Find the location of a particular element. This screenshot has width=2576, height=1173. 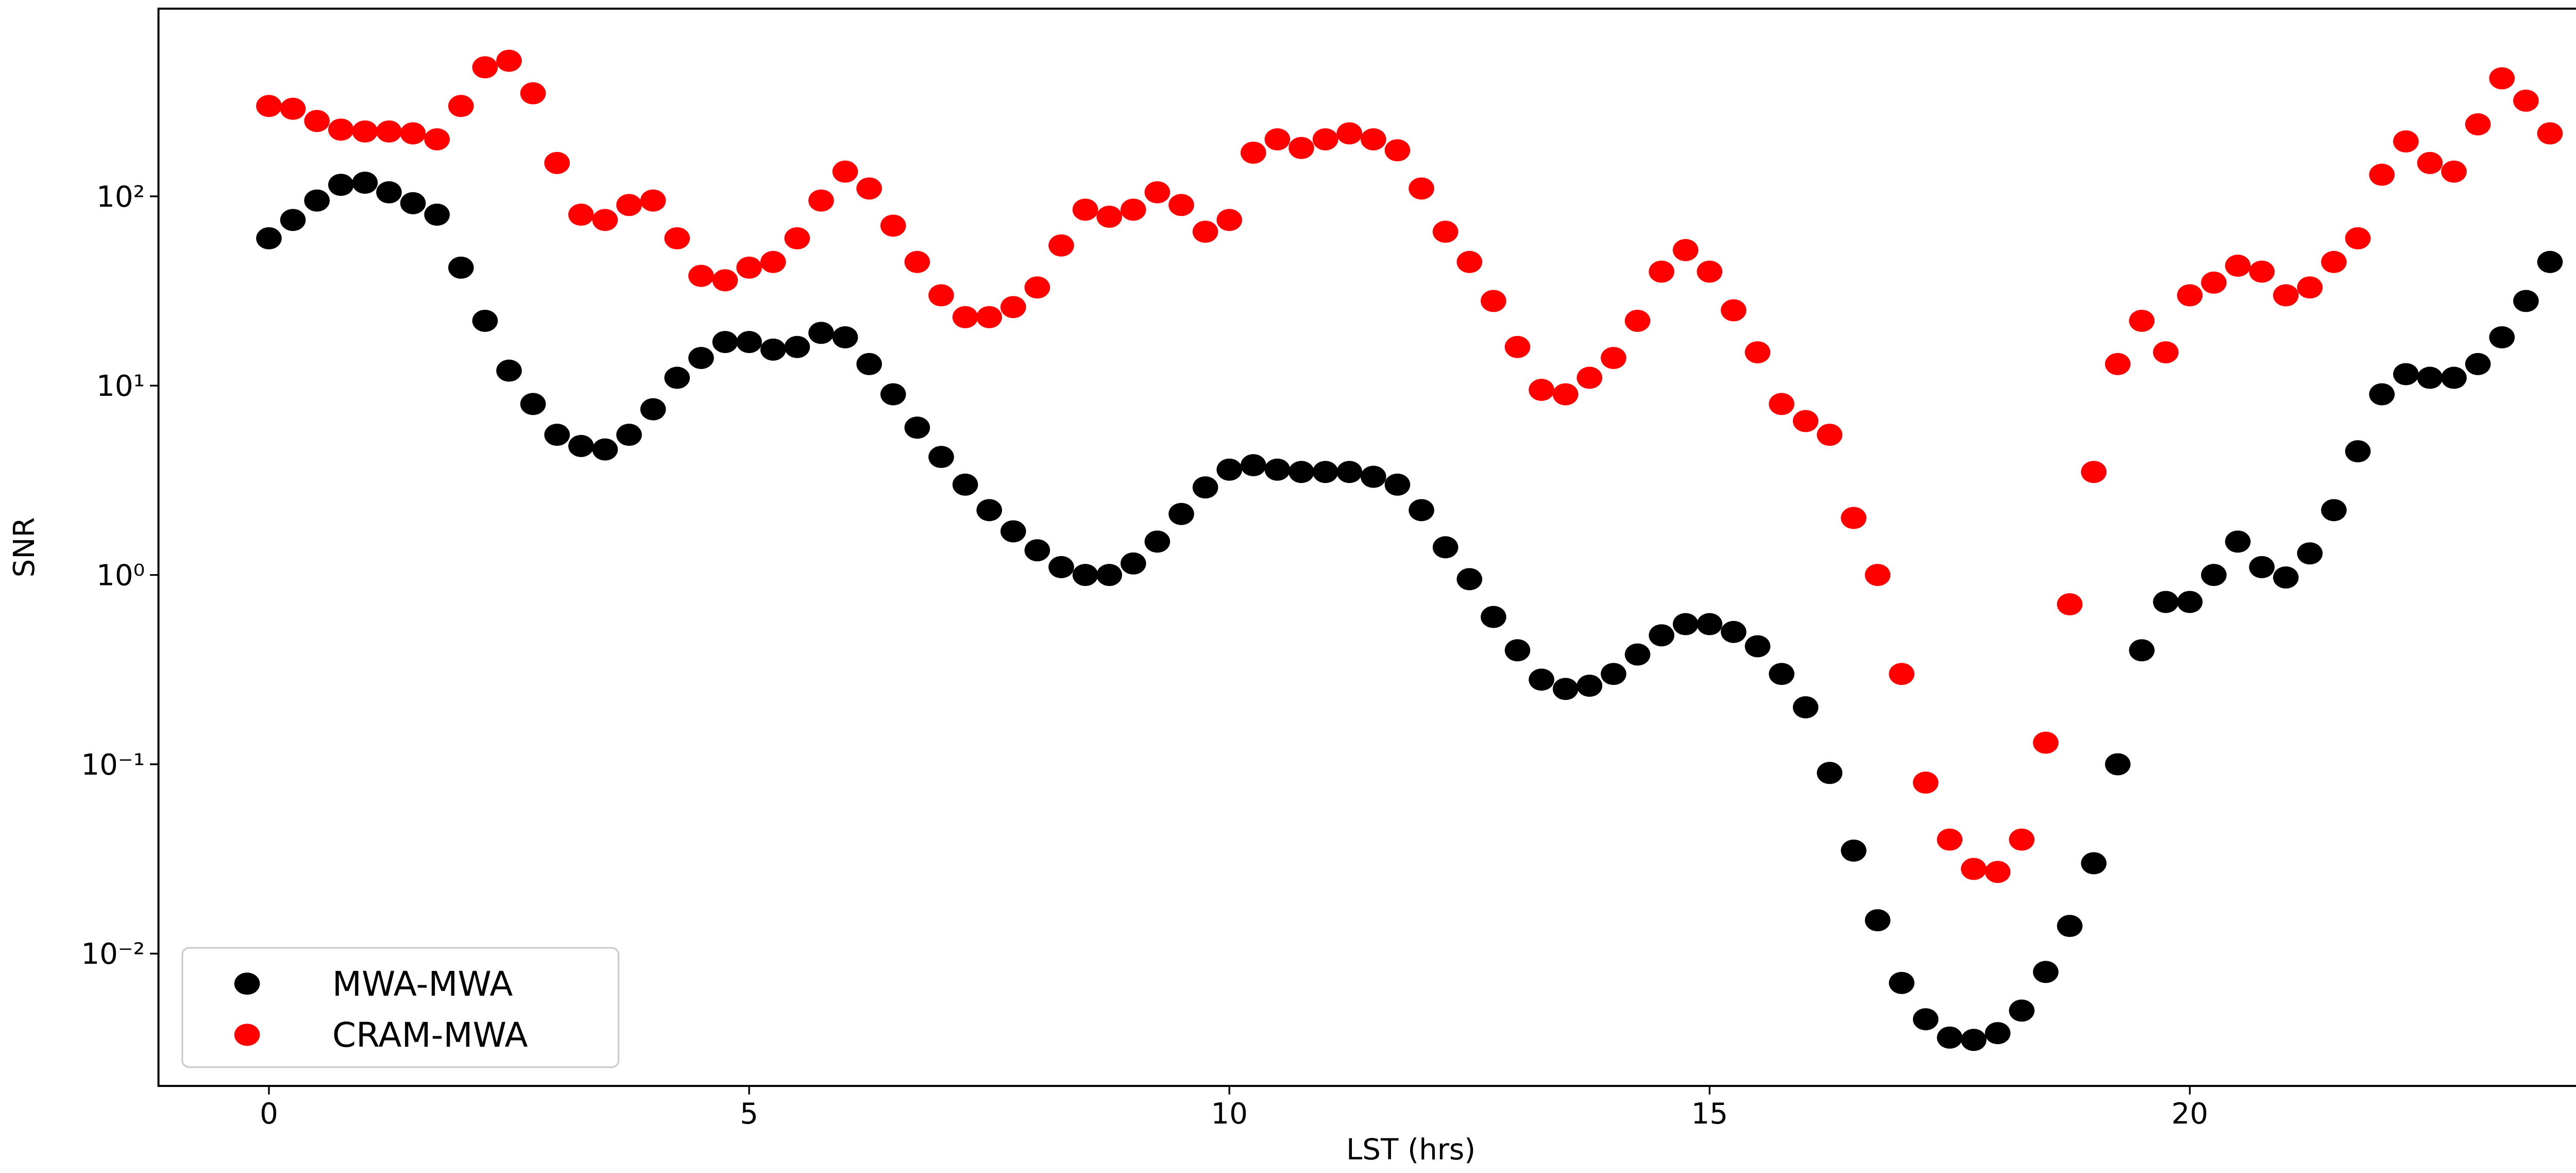

x-tick-label: 0 is located at coordinates (269, 1114).